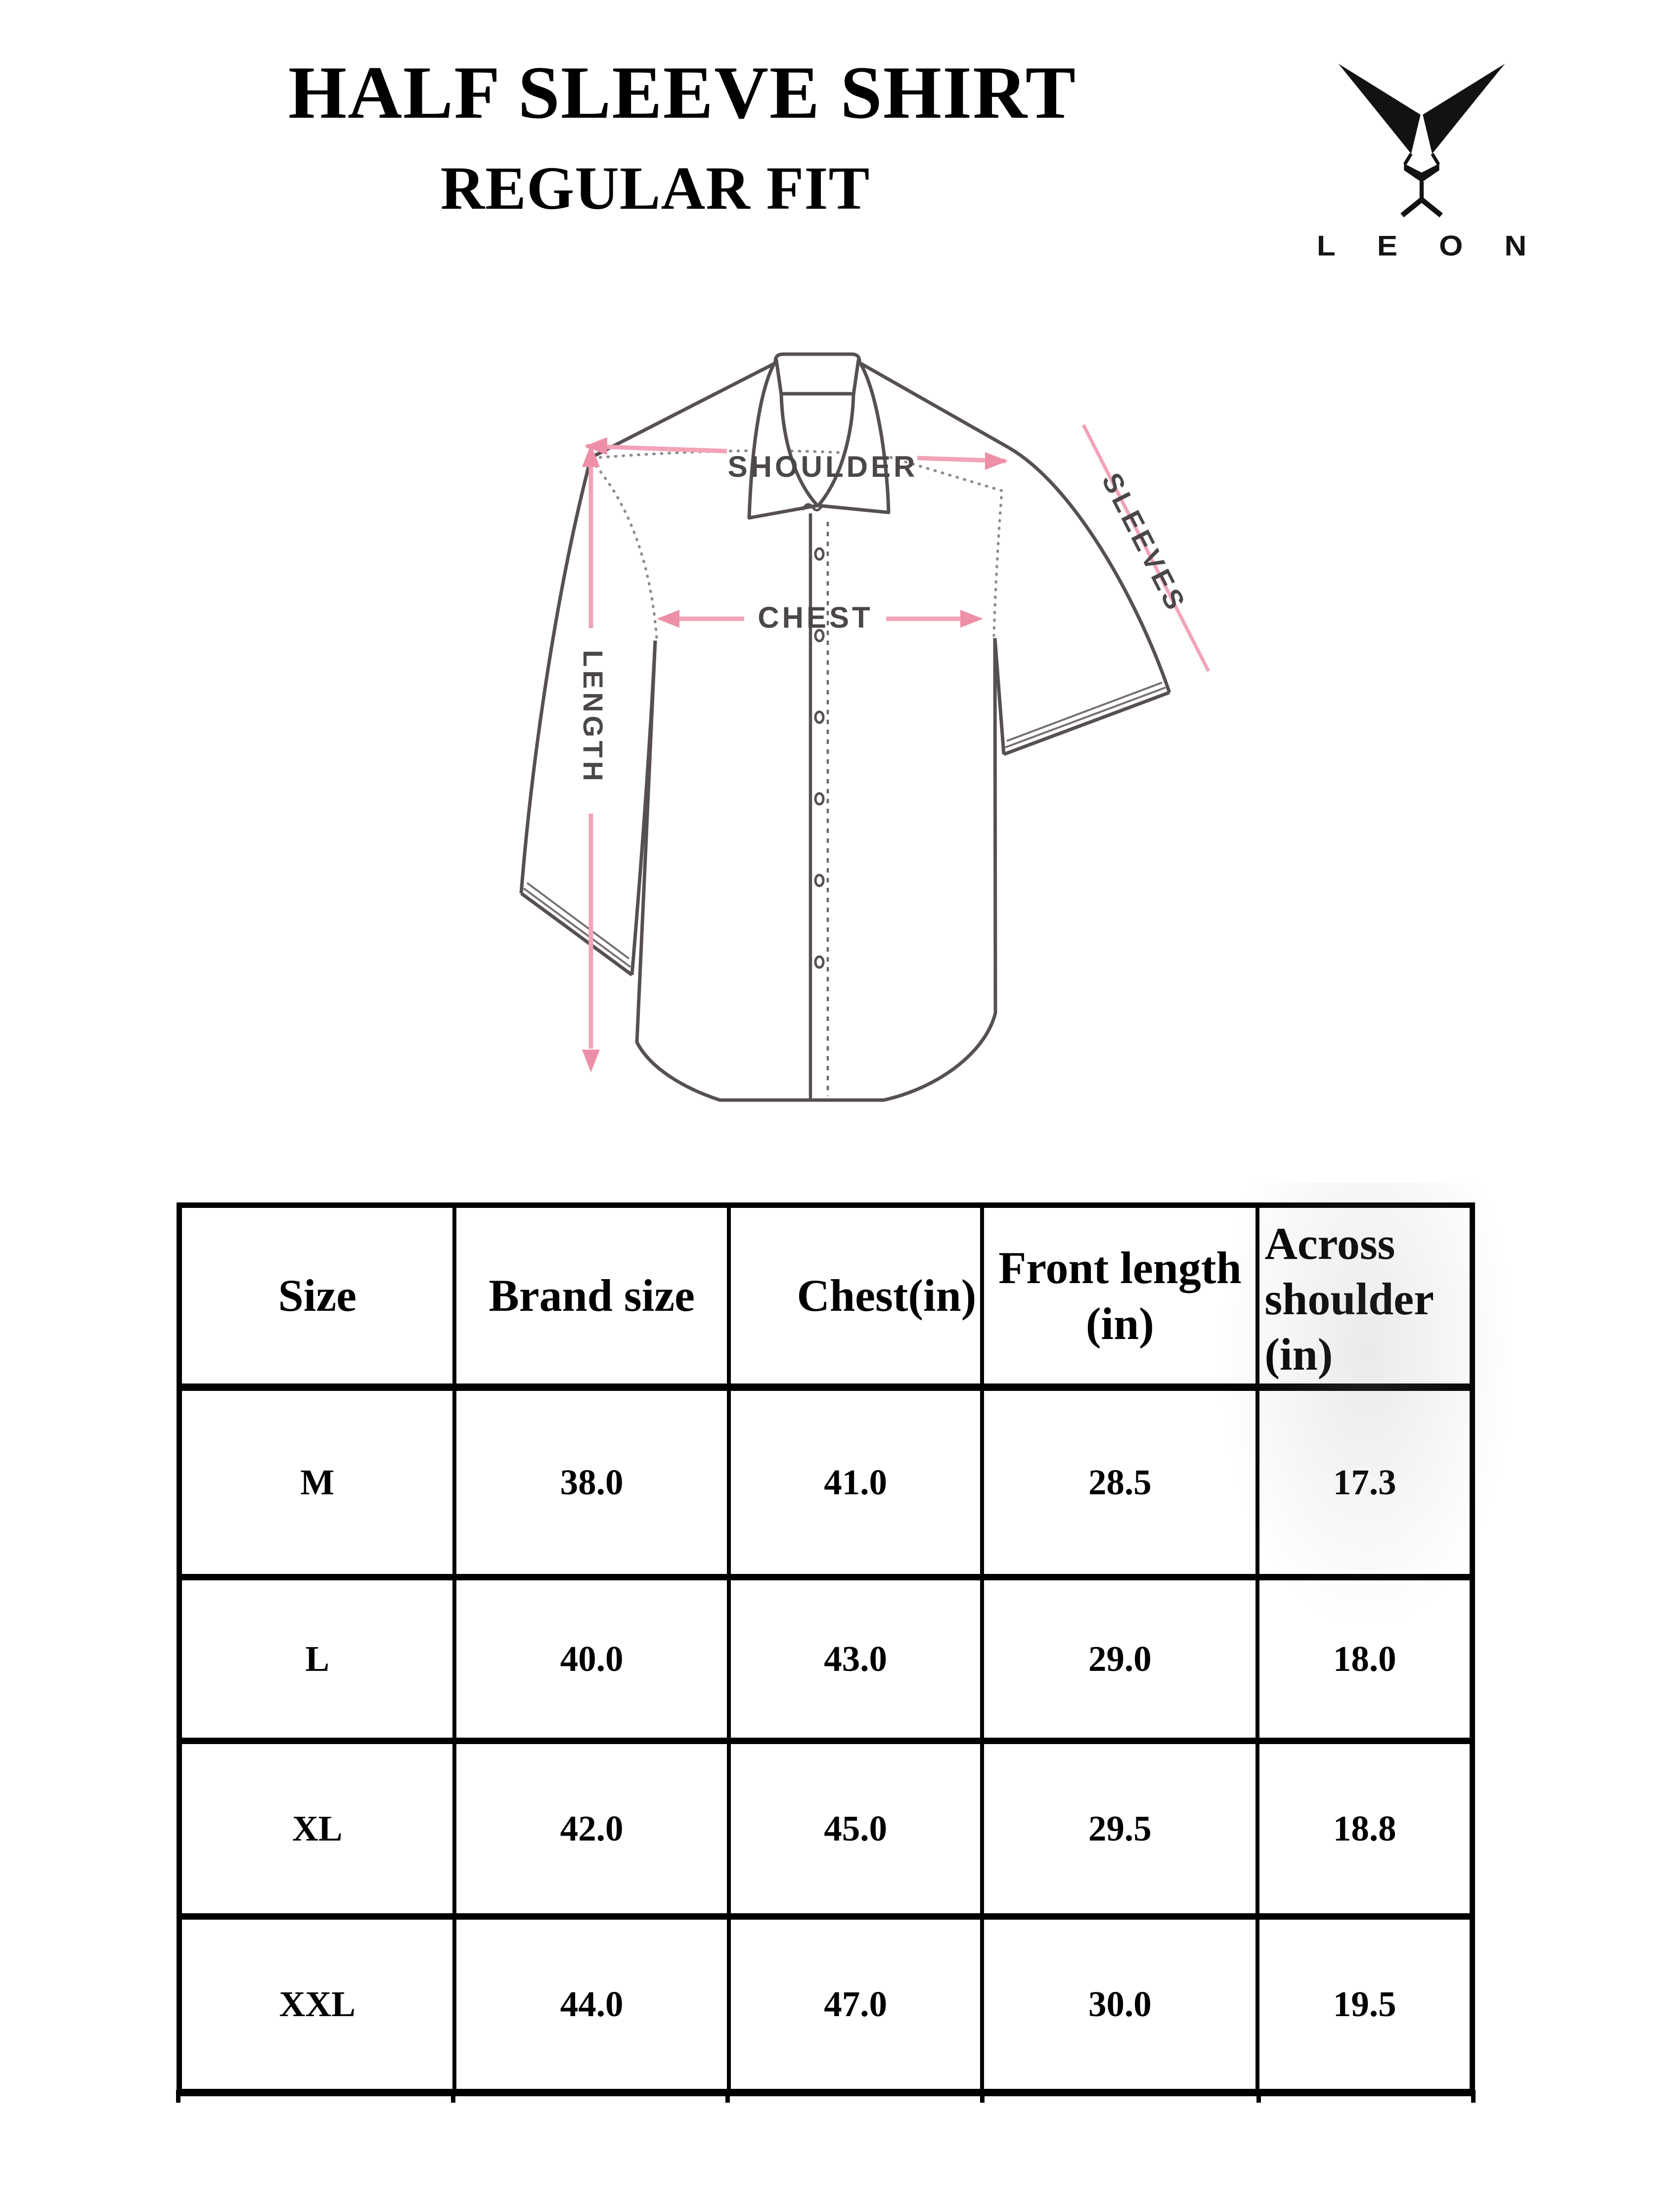 This screenshot has width=1659, height=2212. I want to click on measurement-arrows, so click(896, 748).